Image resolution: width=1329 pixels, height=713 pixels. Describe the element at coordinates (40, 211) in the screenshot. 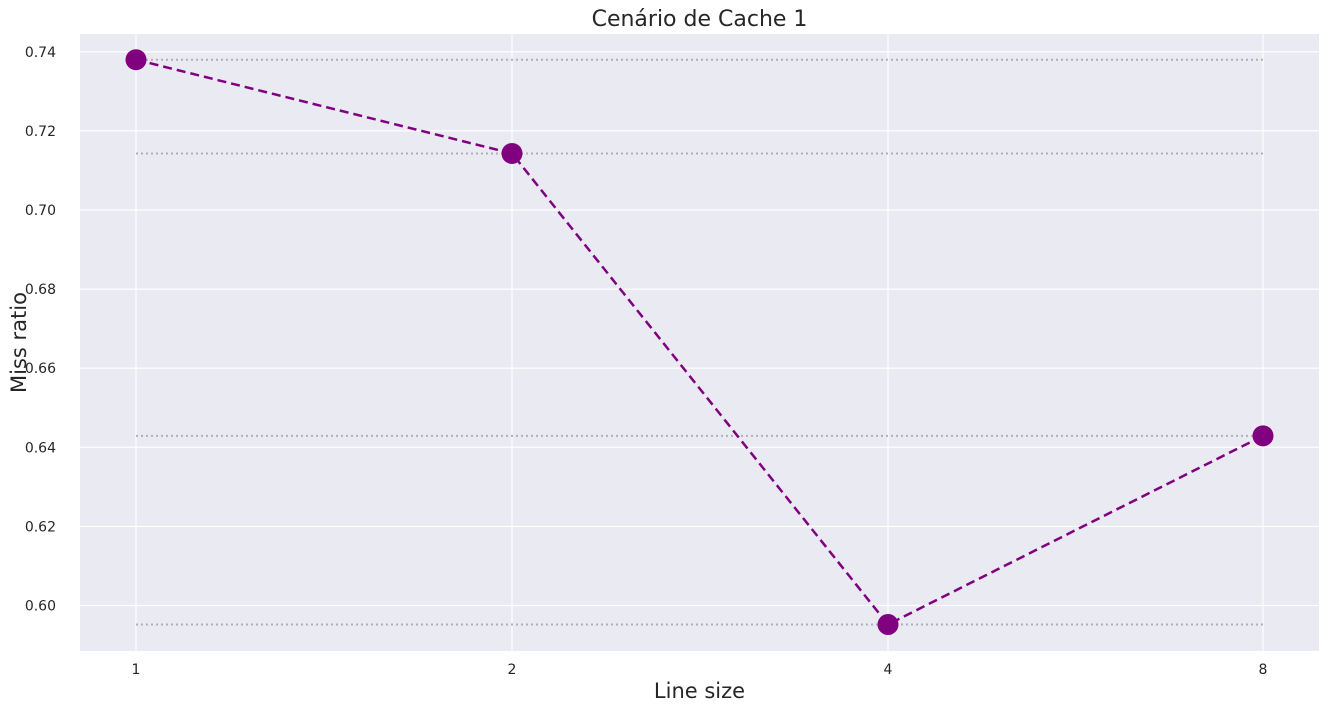

I see `y-tick-label: 0.70` at that location.